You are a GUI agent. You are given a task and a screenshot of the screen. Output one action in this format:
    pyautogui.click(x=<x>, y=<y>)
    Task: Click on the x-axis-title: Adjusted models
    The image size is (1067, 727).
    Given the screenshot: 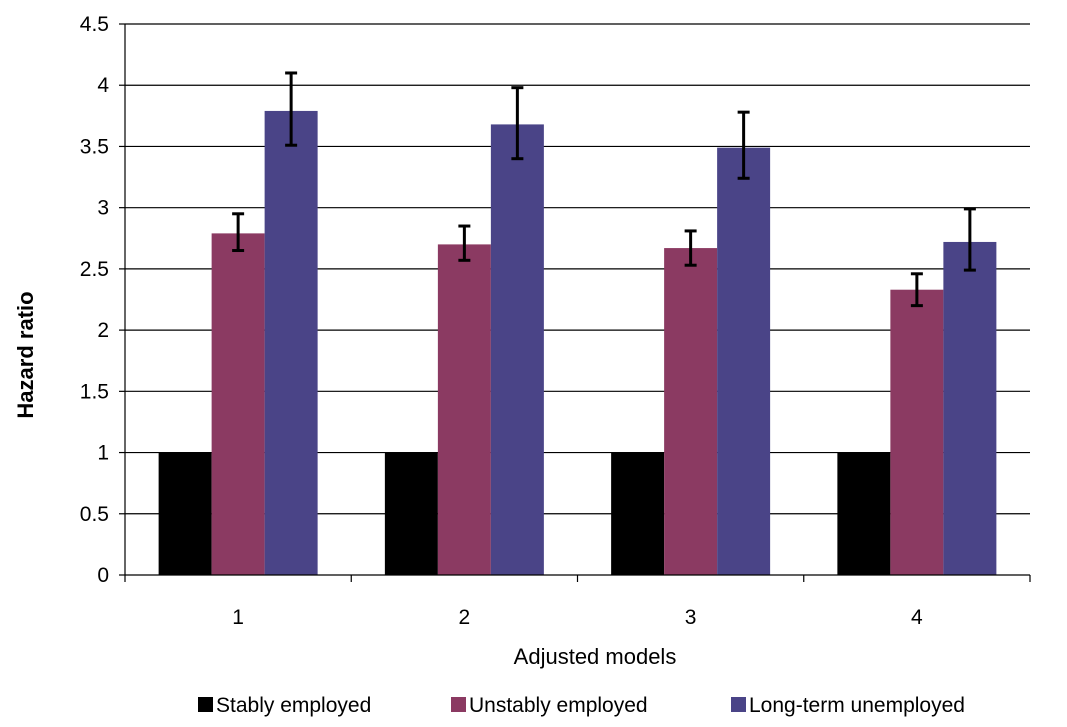 What is the action you would take?
    pyautogui.click(x=595, y=656)
    